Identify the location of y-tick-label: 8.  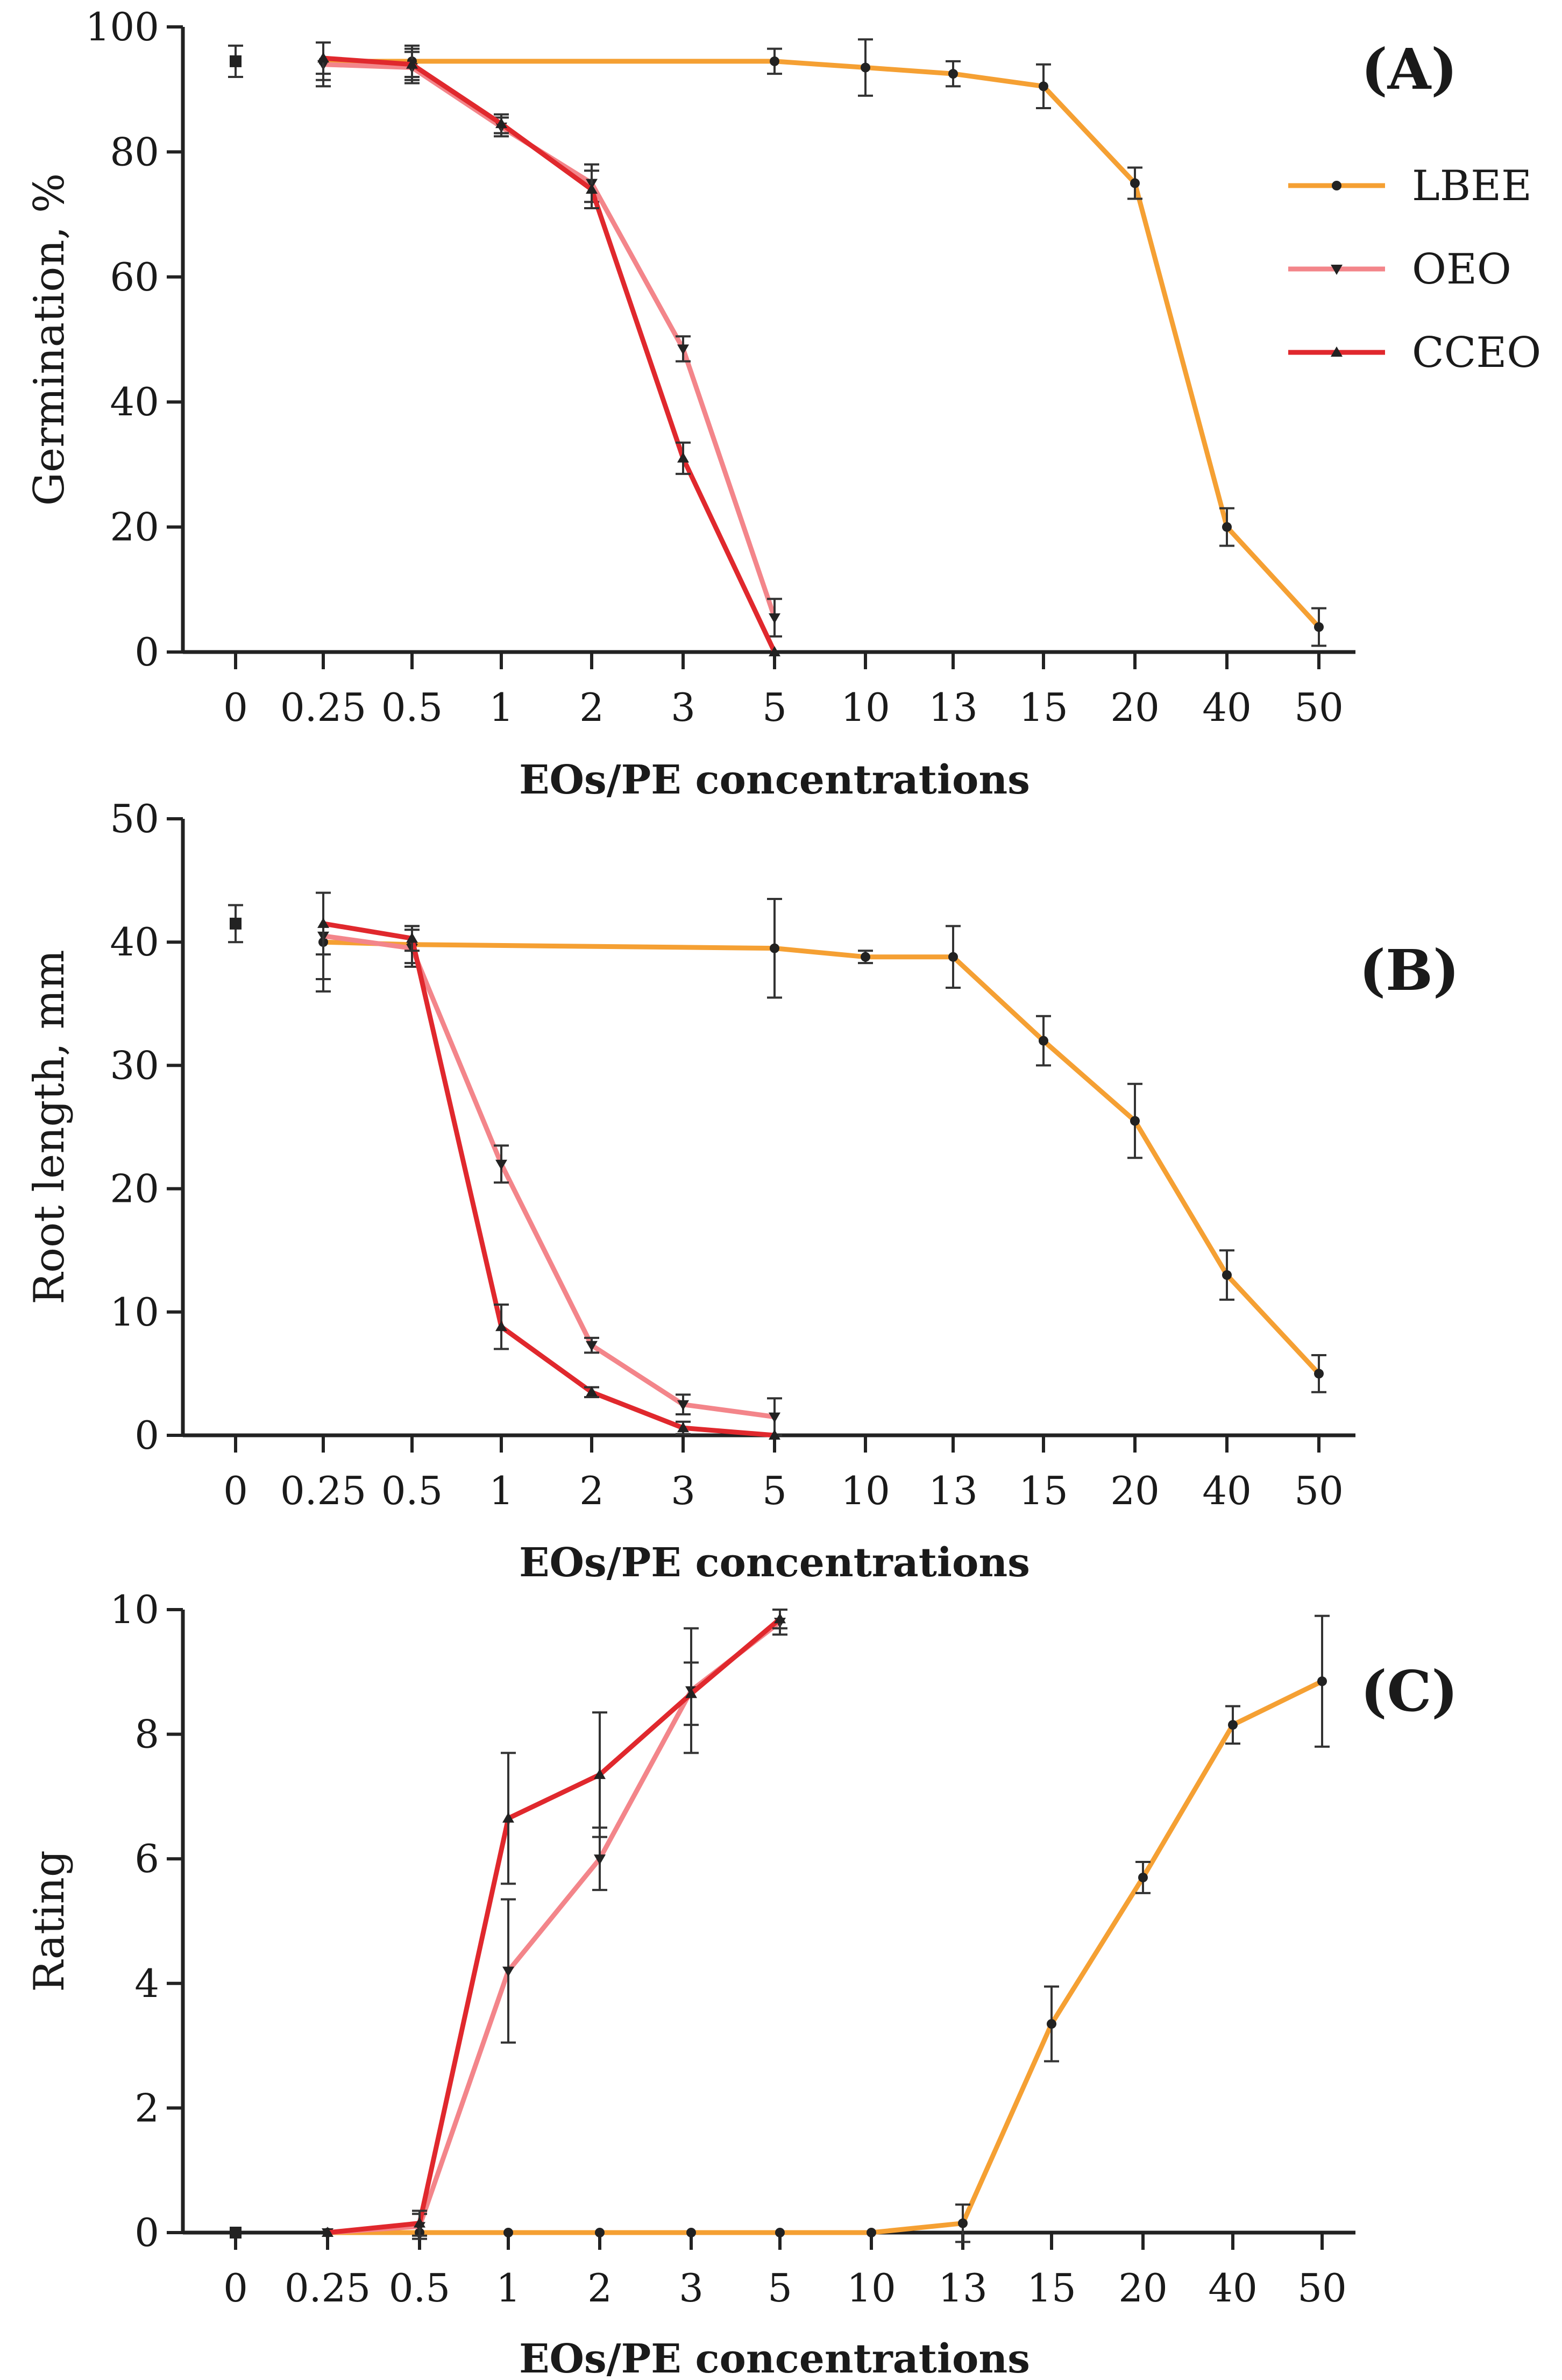
(146, 1734).